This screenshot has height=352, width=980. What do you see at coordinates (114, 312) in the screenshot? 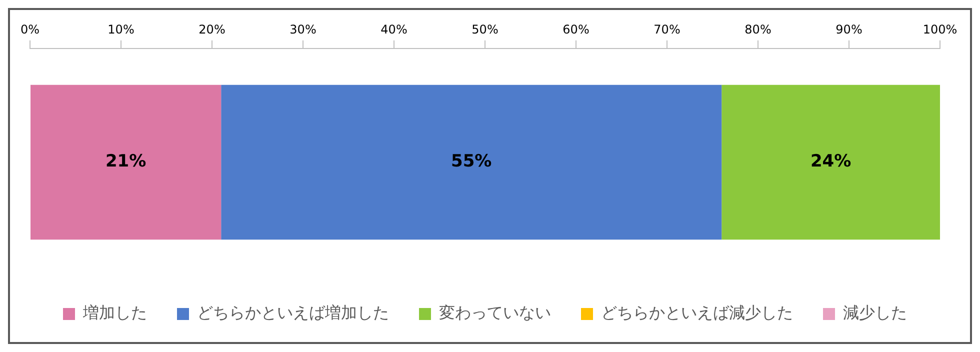
I see `legend-label: 増加した` at bounding box center [114, 312].